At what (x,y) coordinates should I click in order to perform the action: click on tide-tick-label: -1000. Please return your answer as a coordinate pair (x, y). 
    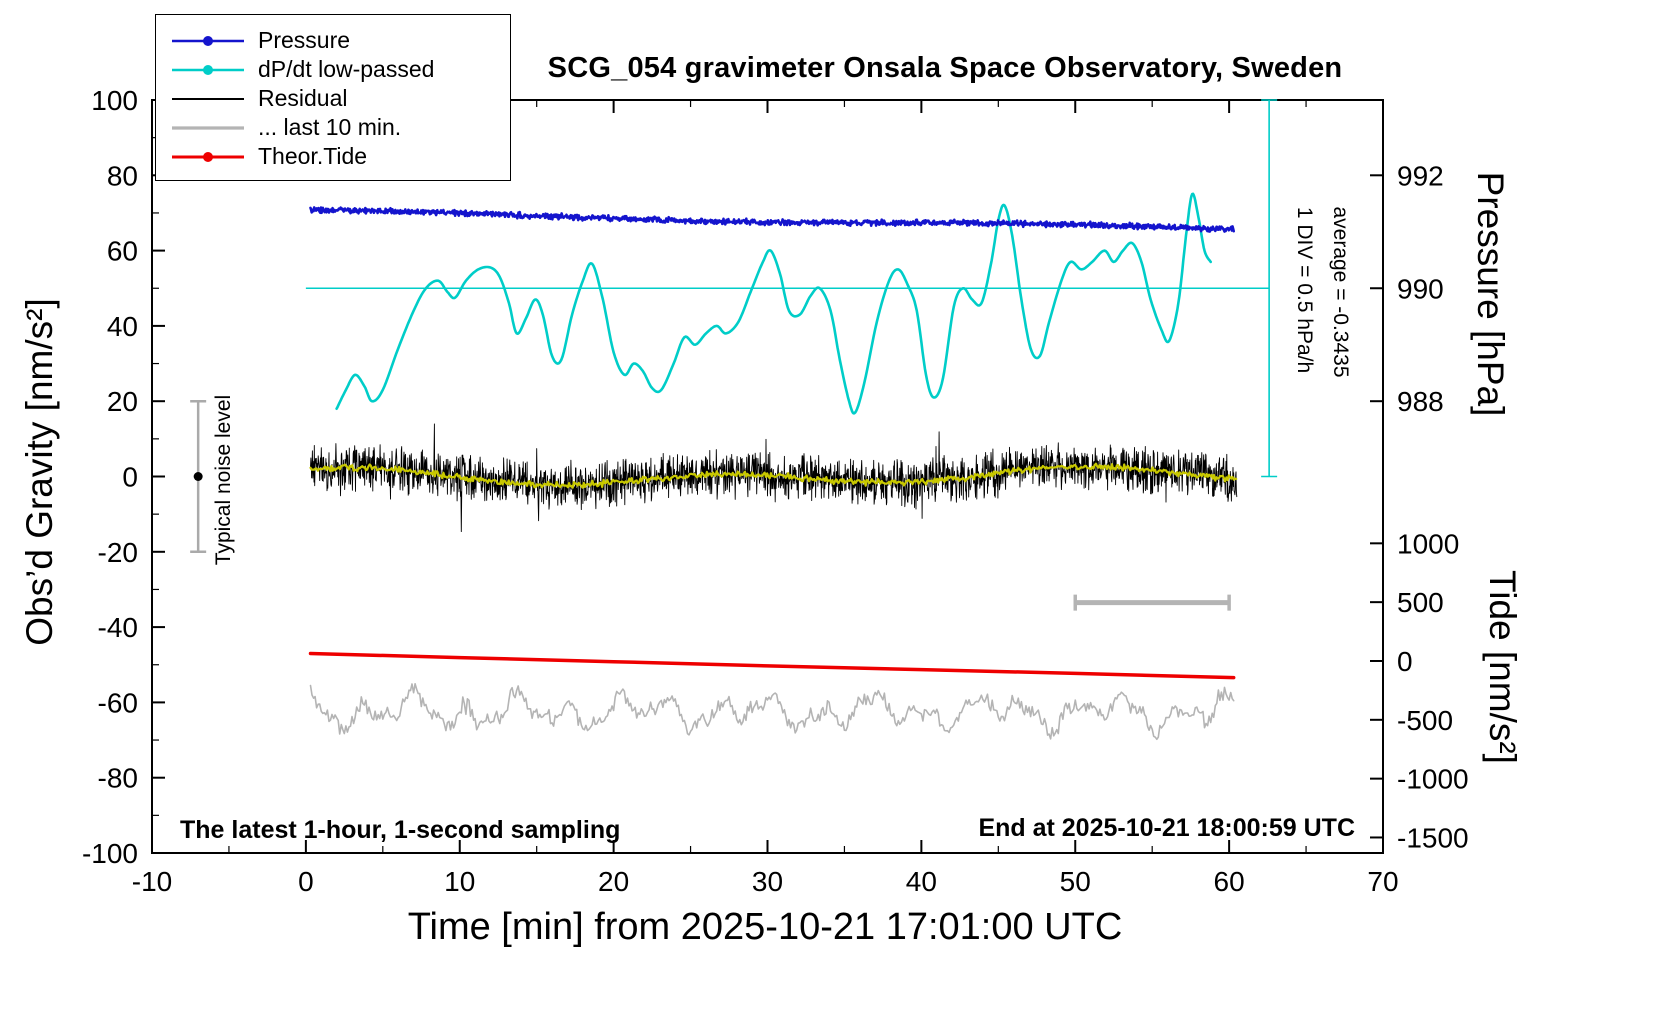
    Looking at the image, I should click on (1433, 779).